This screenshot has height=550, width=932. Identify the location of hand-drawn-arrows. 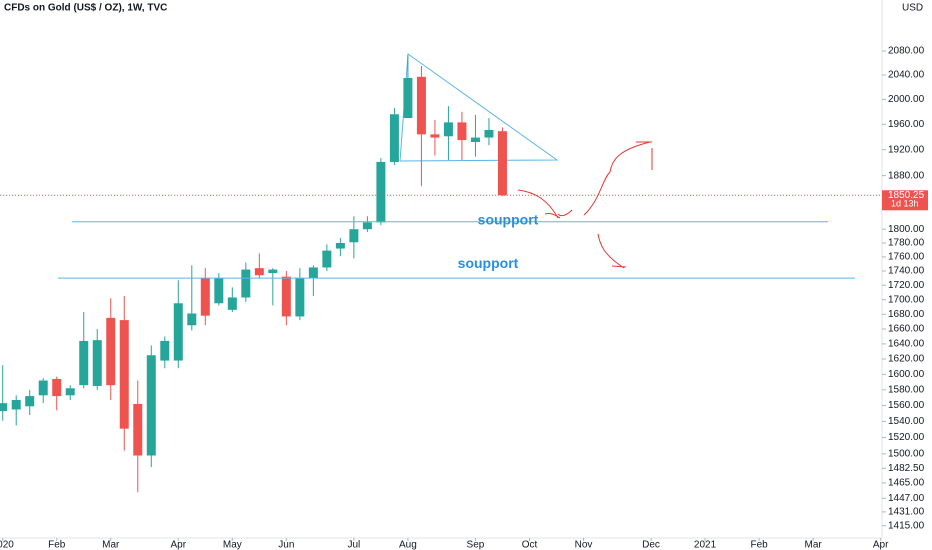
(585, 205).